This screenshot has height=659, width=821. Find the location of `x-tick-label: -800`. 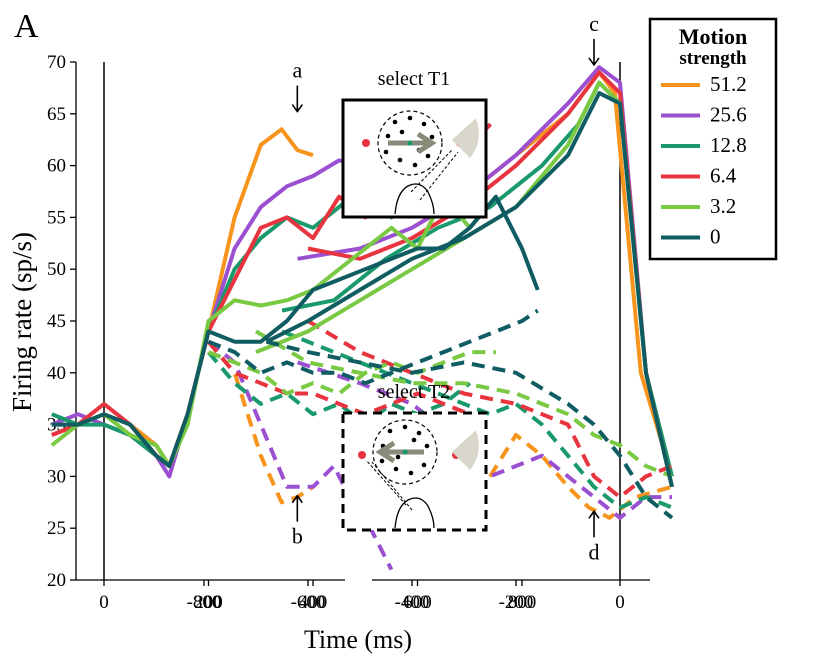

x-tick-label: -800 is located at coordinates (204, 602).